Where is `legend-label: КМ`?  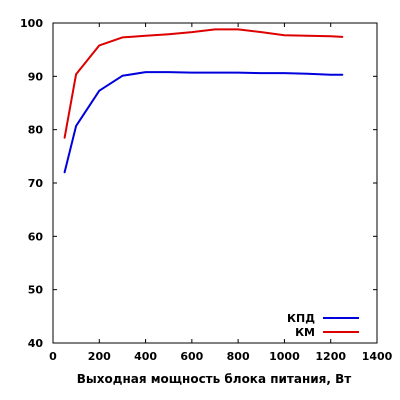 legend-label: КМ is located at coordinates (305, 332).